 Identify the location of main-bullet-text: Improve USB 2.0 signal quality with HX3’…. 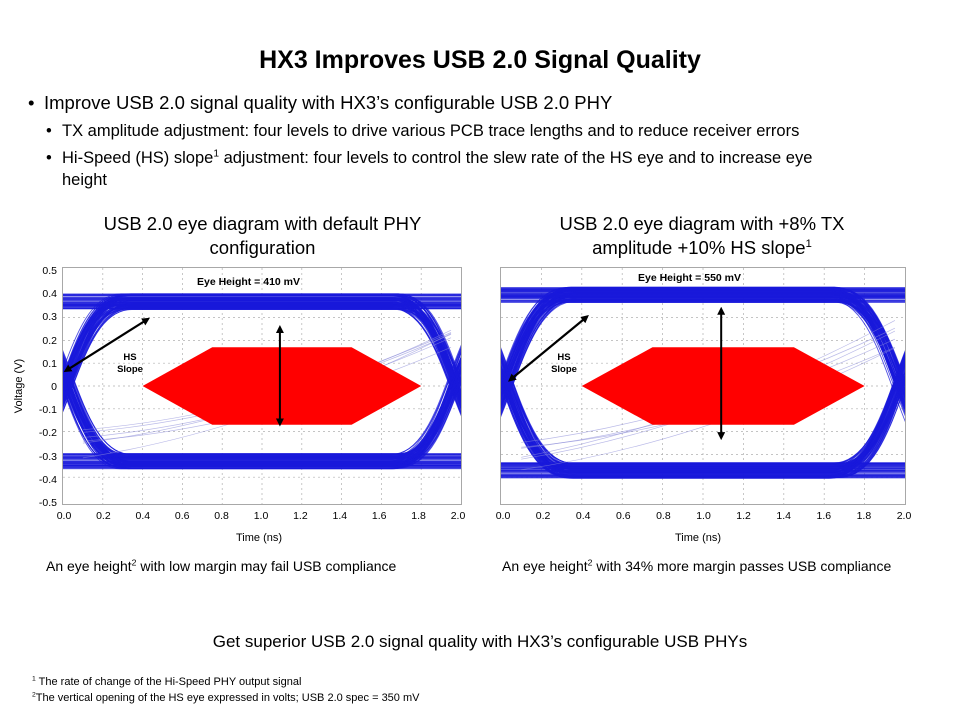
(328, 102).